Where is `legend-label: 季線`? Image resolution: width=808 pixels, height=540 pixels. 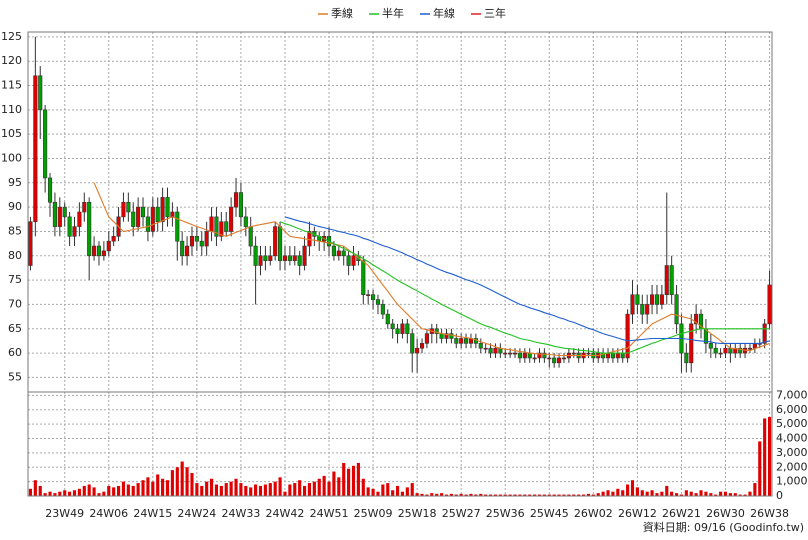
legend-label: 季線 is located at coordinates (342, 13).